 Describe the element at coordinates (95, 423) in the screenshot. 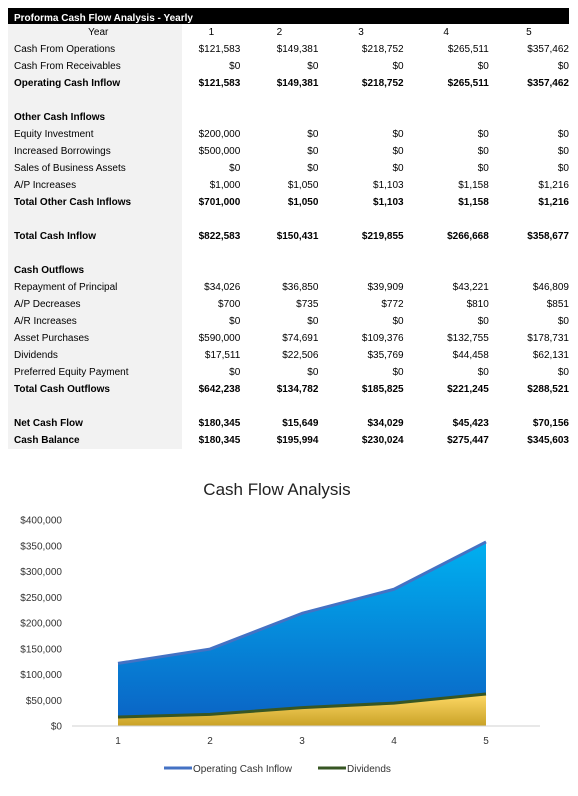

I see `row-label: Net Cash Flow` at that location.